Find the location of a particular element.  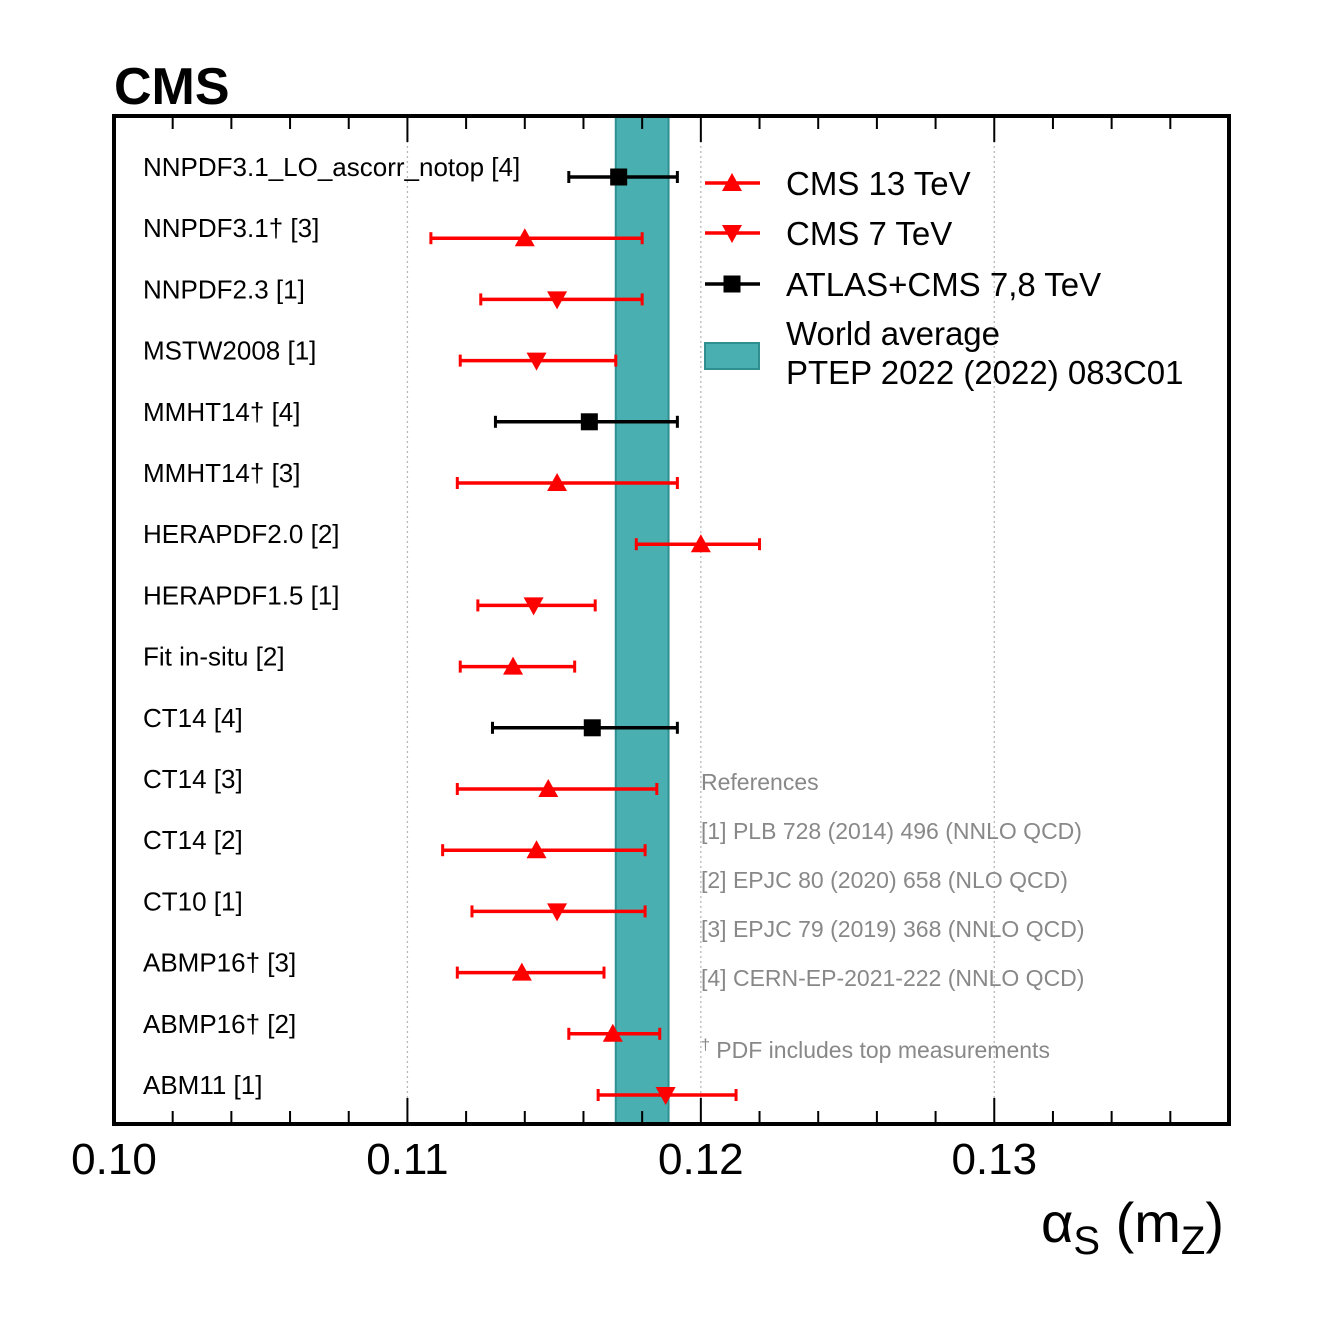

legend-entry: CMS 7 TeV is located at coordinates (828, 233).